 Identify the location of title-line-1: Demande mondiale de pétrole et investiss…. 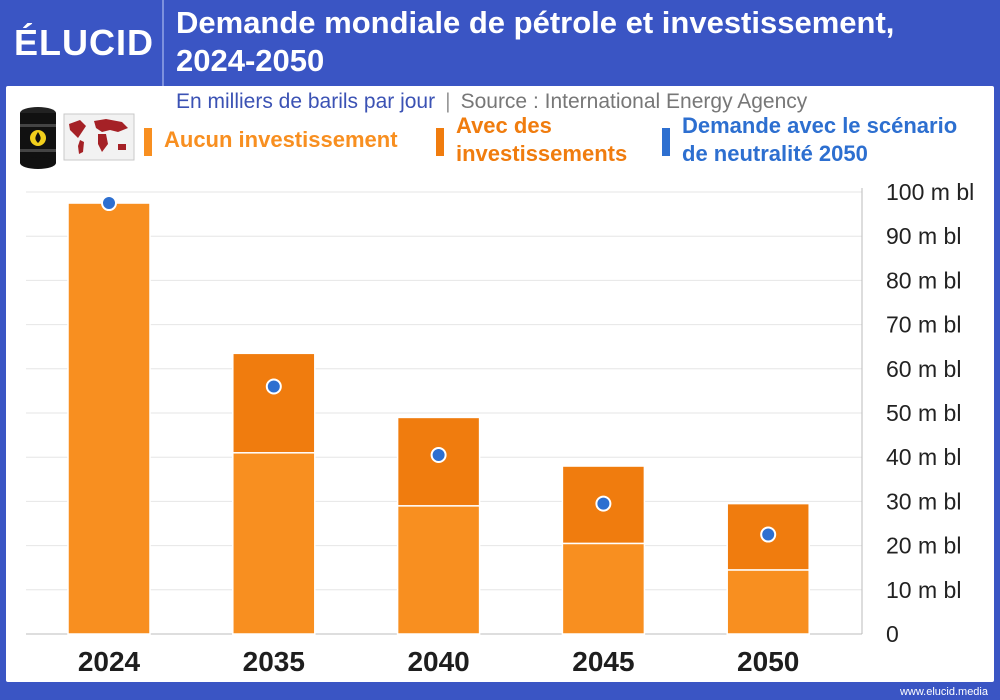
(535, 22).